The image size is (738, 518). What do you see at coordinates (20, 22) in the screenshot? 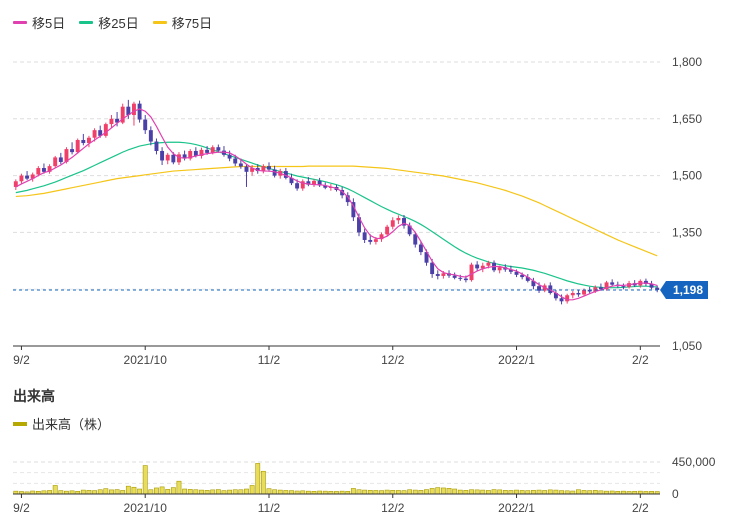
I see `legend-ma5-swatch` at bounding box center [20, 22].